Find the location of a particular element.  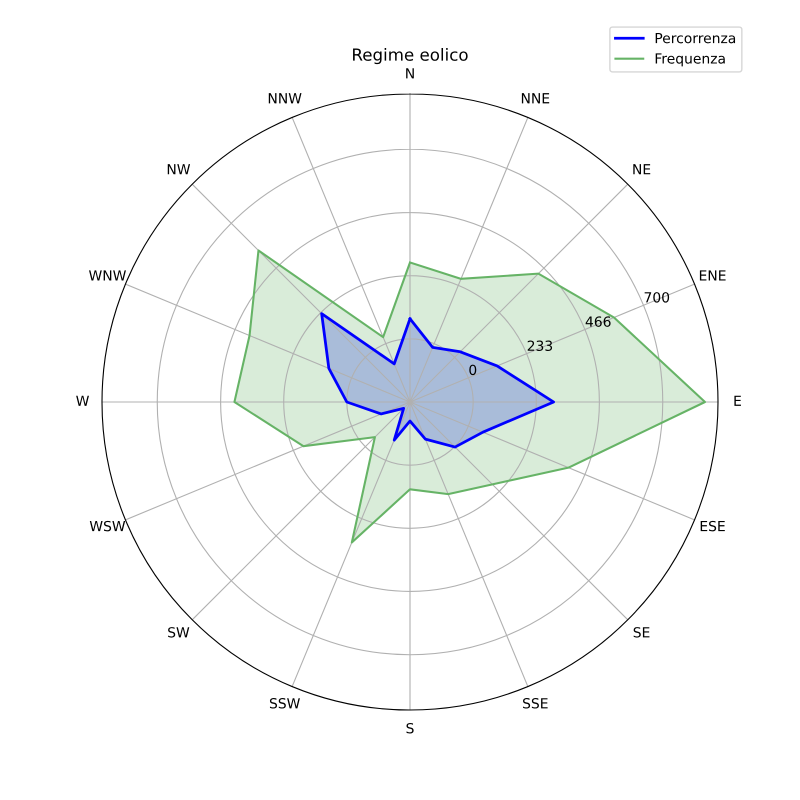

y-tick-label: 233 is located at coordinates (540, 345).